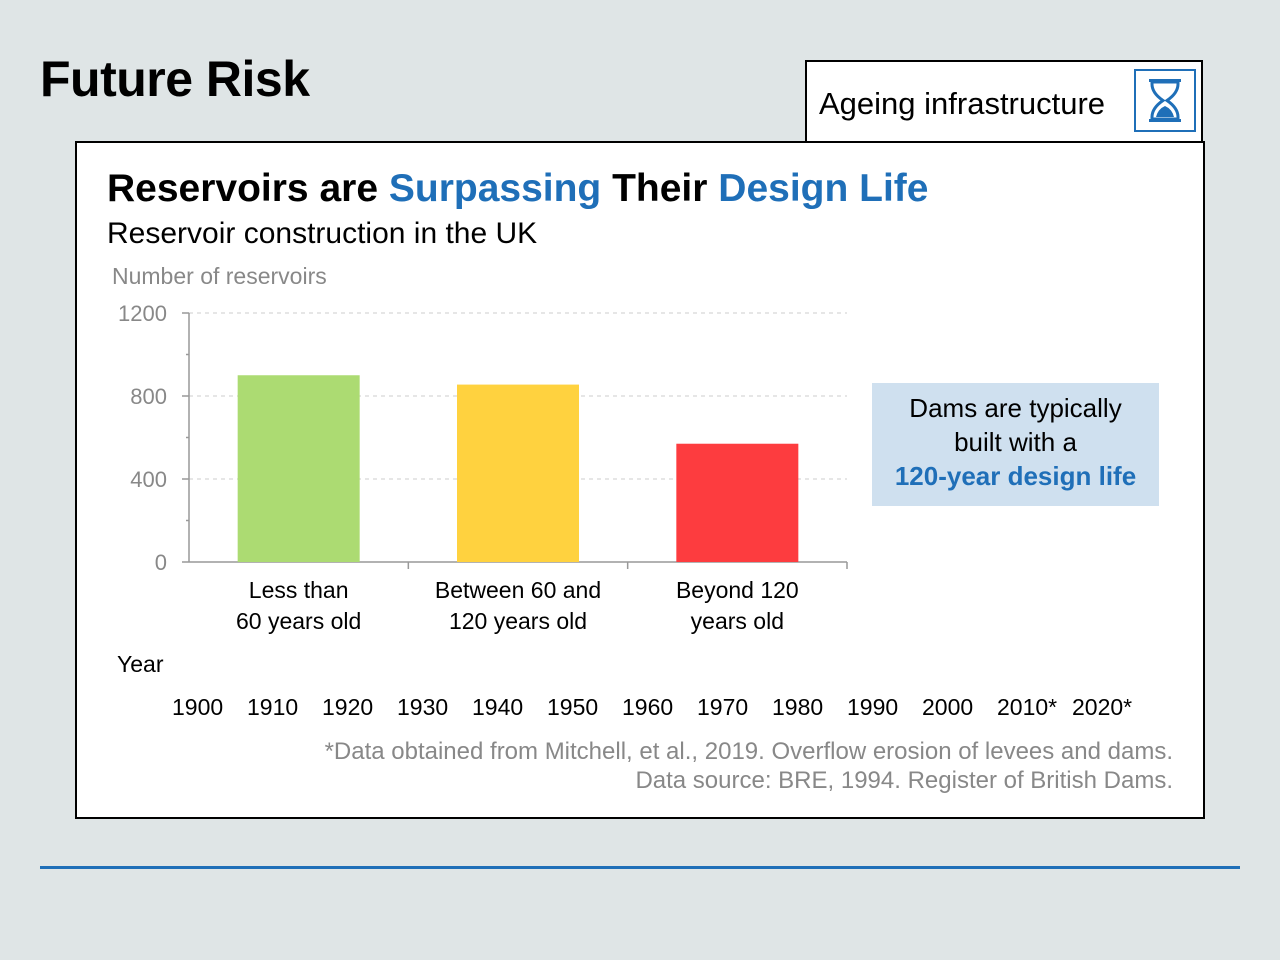 This screenshot has width=1280, height=960. What do you see at coordinates (198, 707) in the screenshot?
I see `year-tick-0: 1900` at bounding box center [198, 707].